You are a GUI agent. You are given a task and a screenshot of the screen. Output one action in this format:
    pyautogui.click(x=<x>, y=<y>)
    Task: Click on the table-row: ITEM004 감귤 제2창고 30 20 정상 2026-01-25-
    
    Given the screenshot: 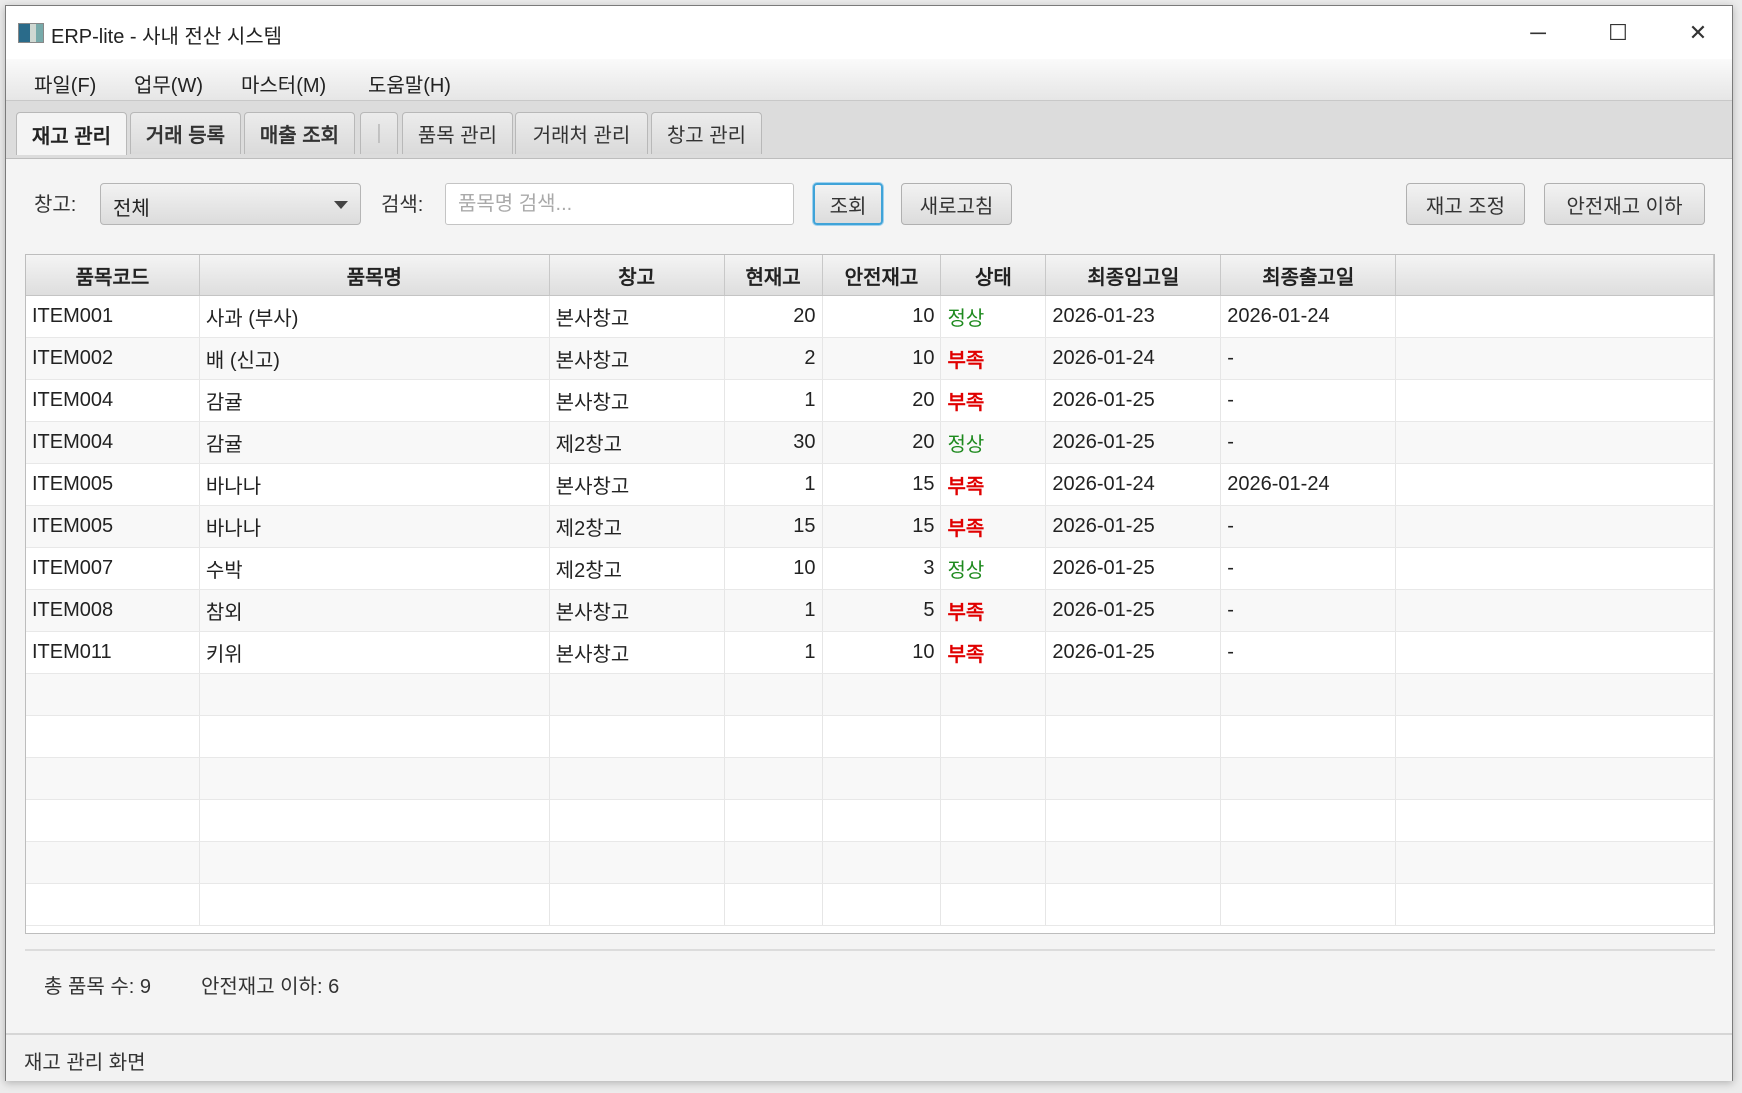 What is the action you would take?
    pyautogui.click(x=870, y=443)
    